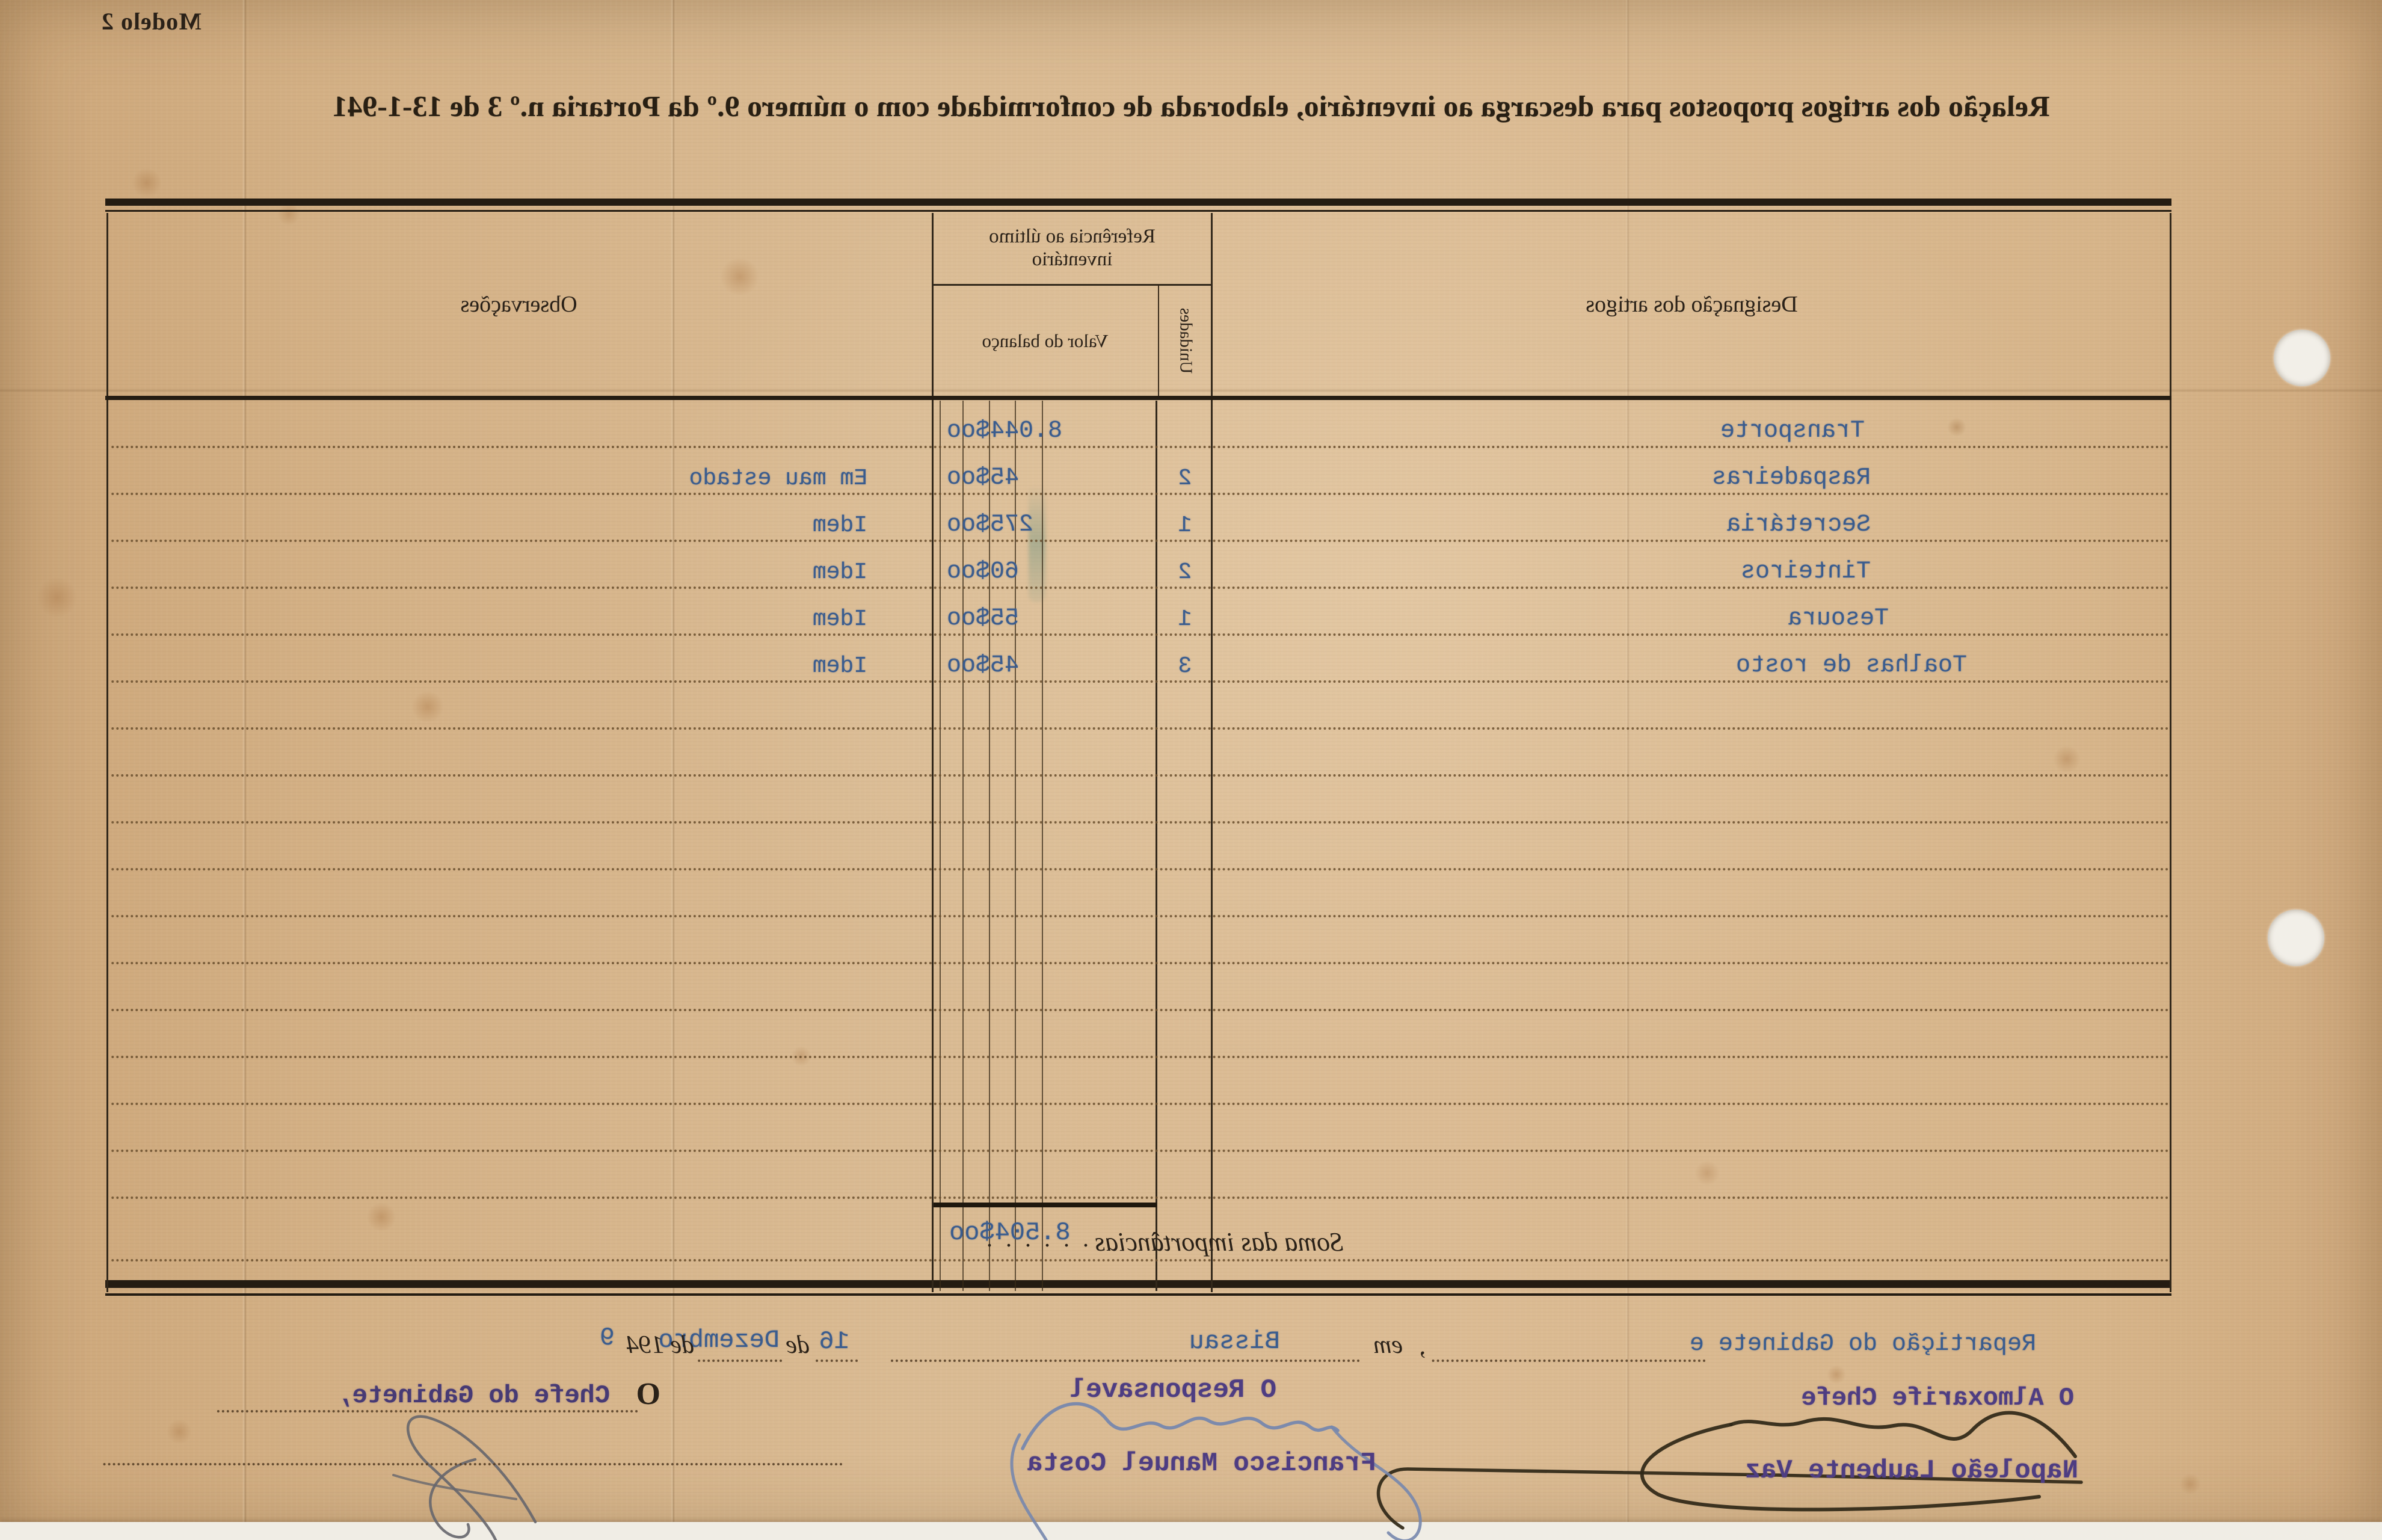  What do you see at coordinates (1138, 470) in the screenshot?
I see `table-row: Raspadeiras 2 45$oo Em mau estado` at bounding box center [1138, 470].